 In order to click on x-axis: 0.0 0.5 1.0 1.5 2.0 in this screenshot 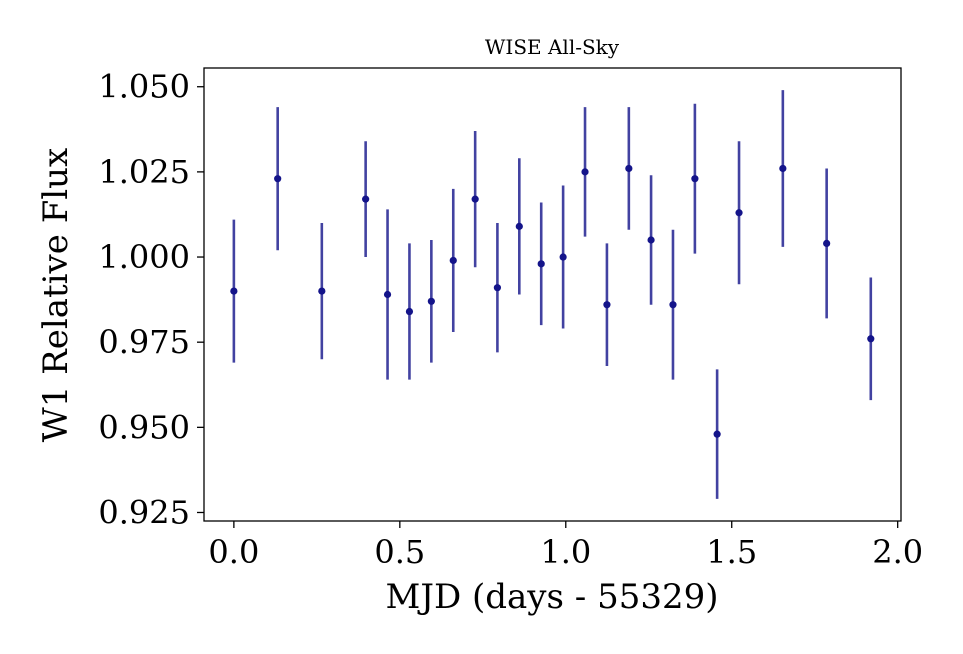, I will do `click(565, 546)`.